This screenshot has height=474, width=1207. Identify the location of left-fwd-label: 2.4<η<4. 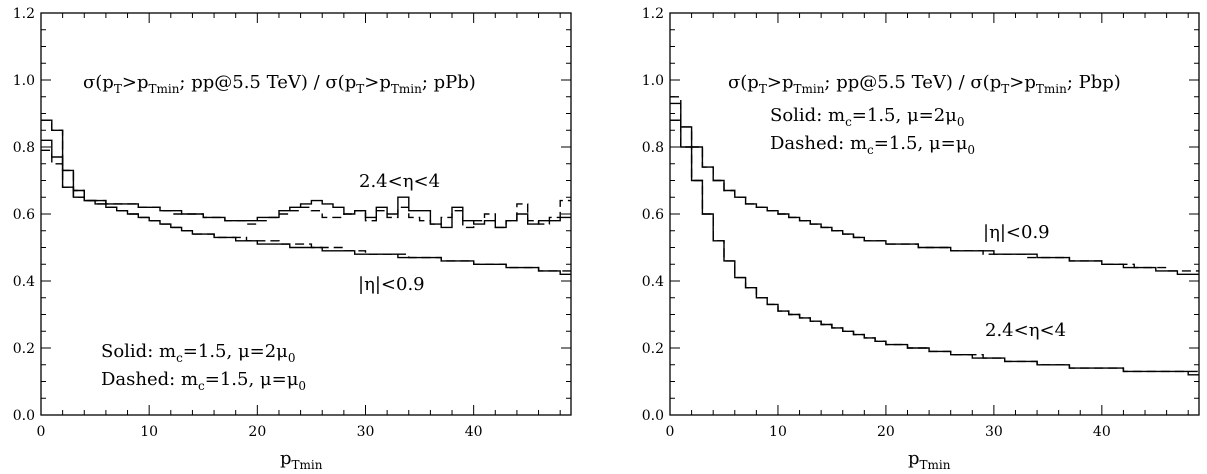
(399, 181).